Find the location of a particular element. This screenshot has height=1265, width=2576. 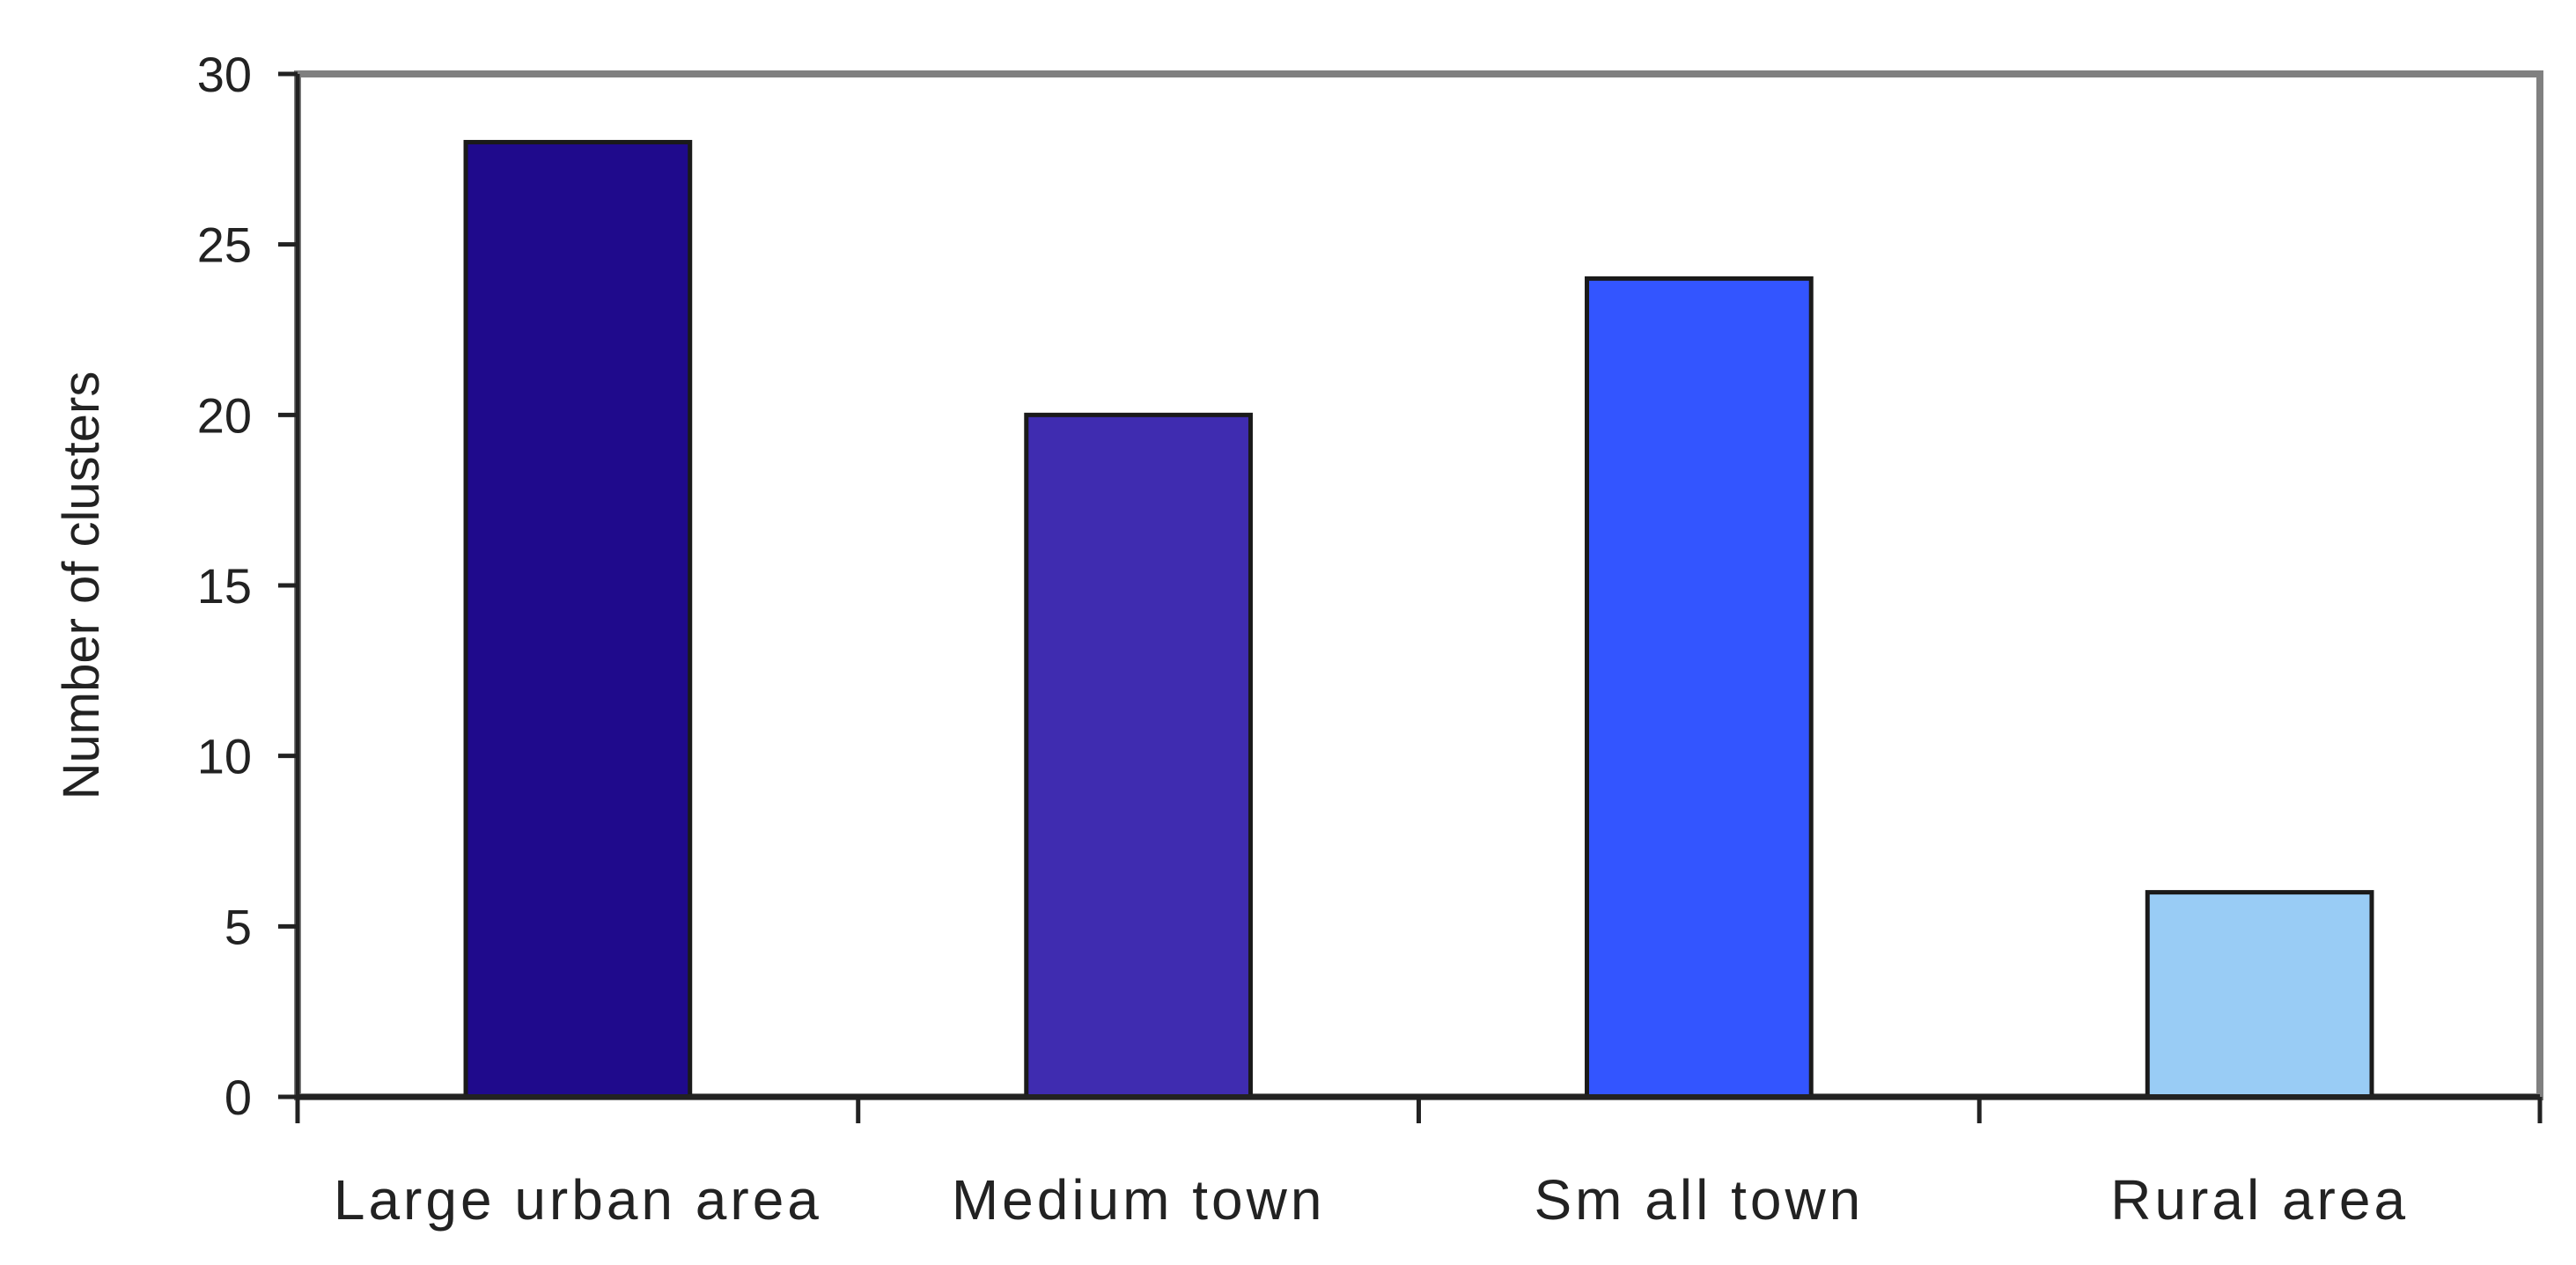

y-tick-label: 15 is located at coordinates (225, 586).